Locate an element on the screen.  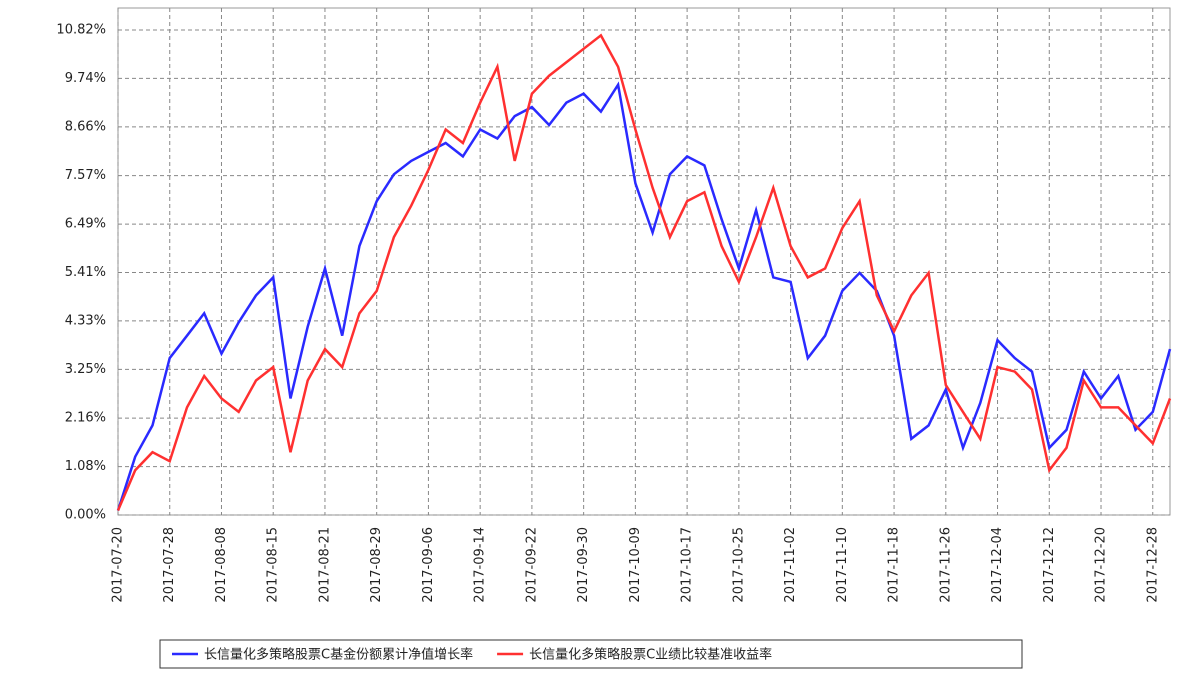
x-tick-label: 2017-08-21 is located at coordinates (324, 565).